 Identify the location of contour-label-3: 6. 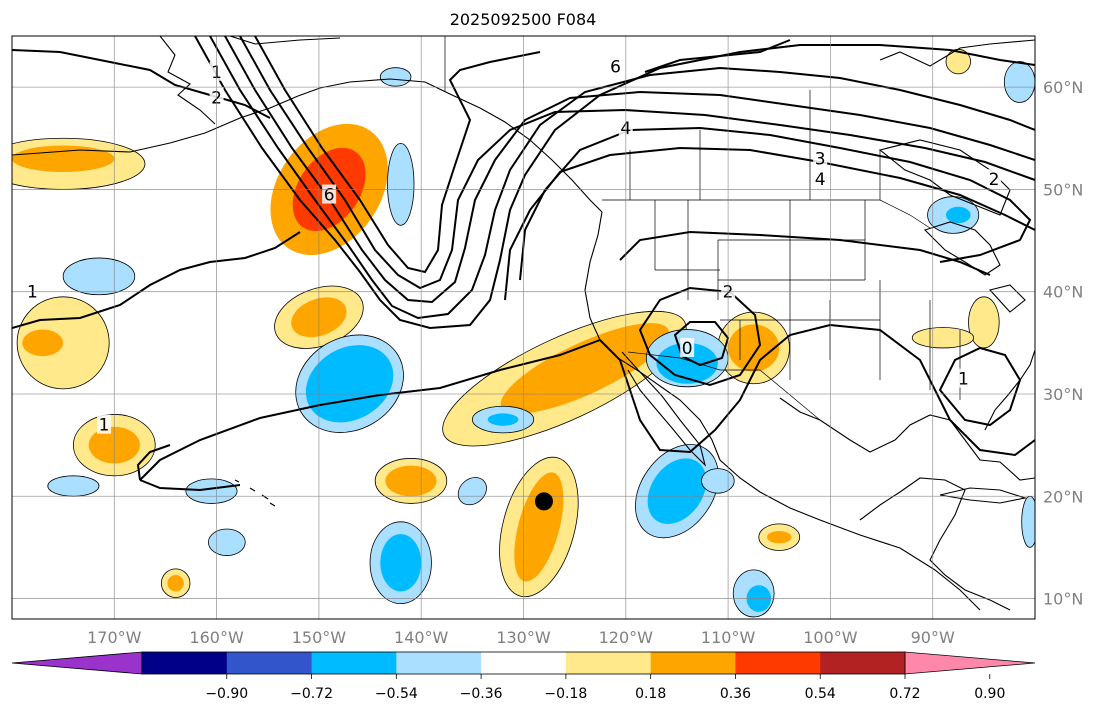
(615, 68).